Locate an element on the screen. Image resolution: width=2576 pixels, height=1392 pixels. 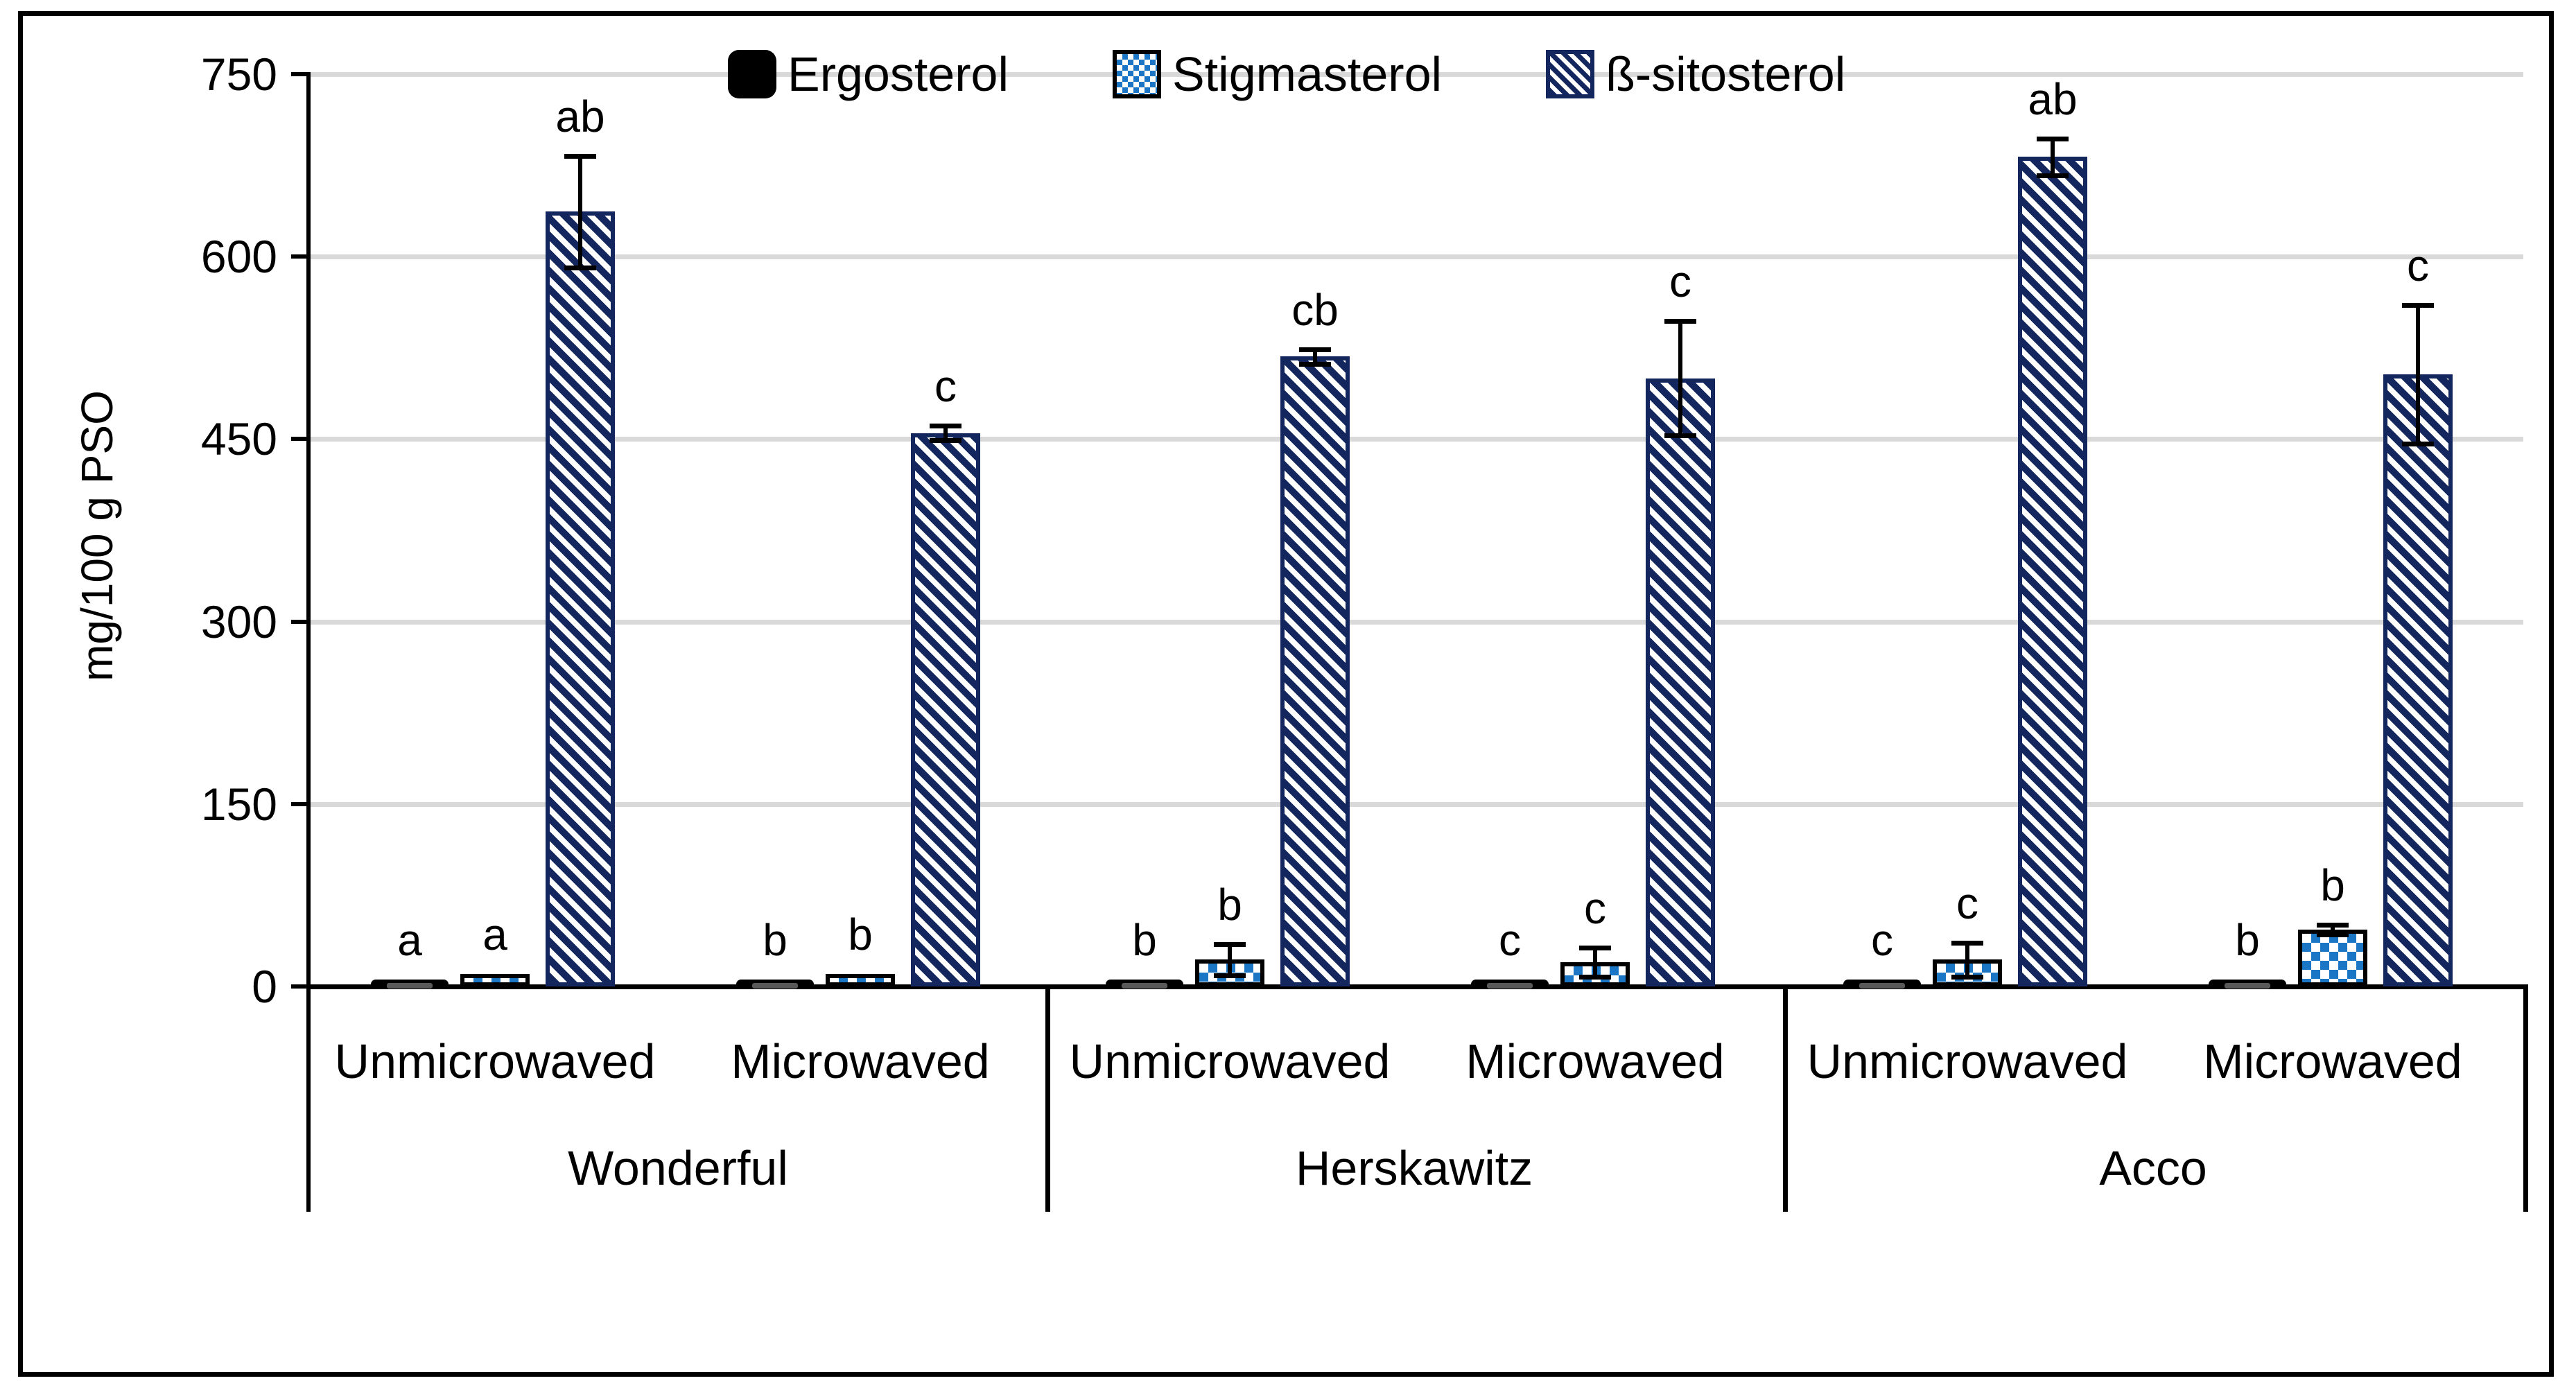
variety-label: Herskawitz is located at coordinates (1414, 1168).